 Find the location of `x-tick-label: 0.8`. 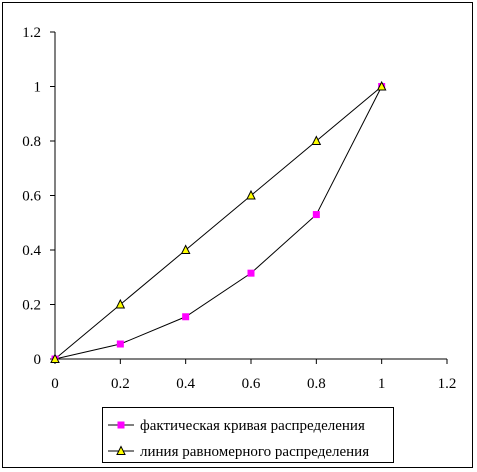

x-tick-label: 0.8 is located at coordinates (316, 384).